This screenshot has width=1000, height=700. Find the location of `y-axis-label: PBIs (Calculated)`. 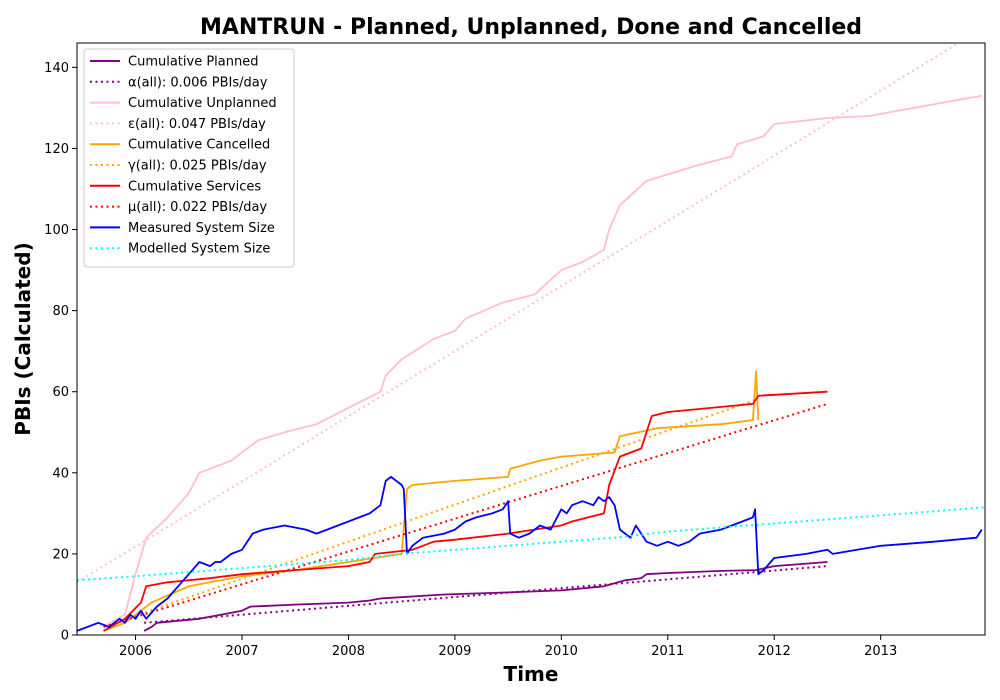

y-axis-label: PBIs (Calculated) is located at coordinates (23, 338).